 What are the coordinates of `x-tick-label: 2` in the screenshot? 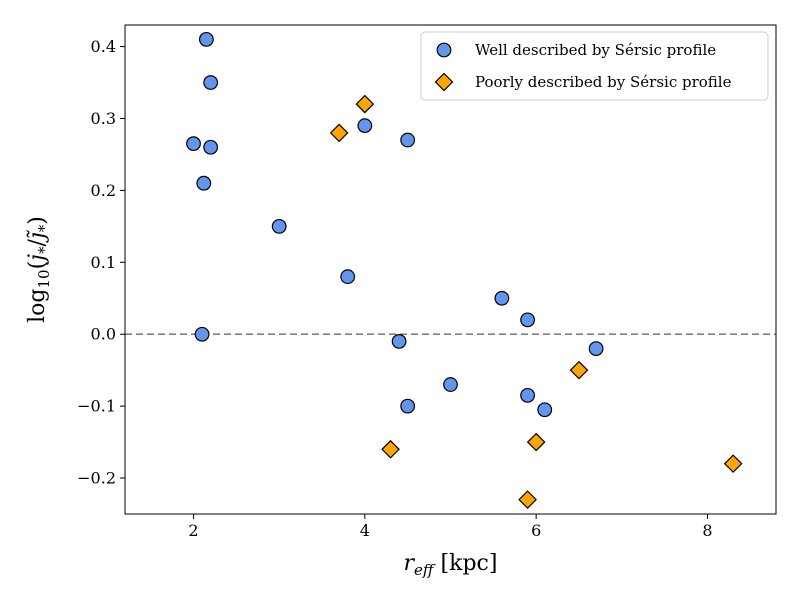 It's located at (193, 530).